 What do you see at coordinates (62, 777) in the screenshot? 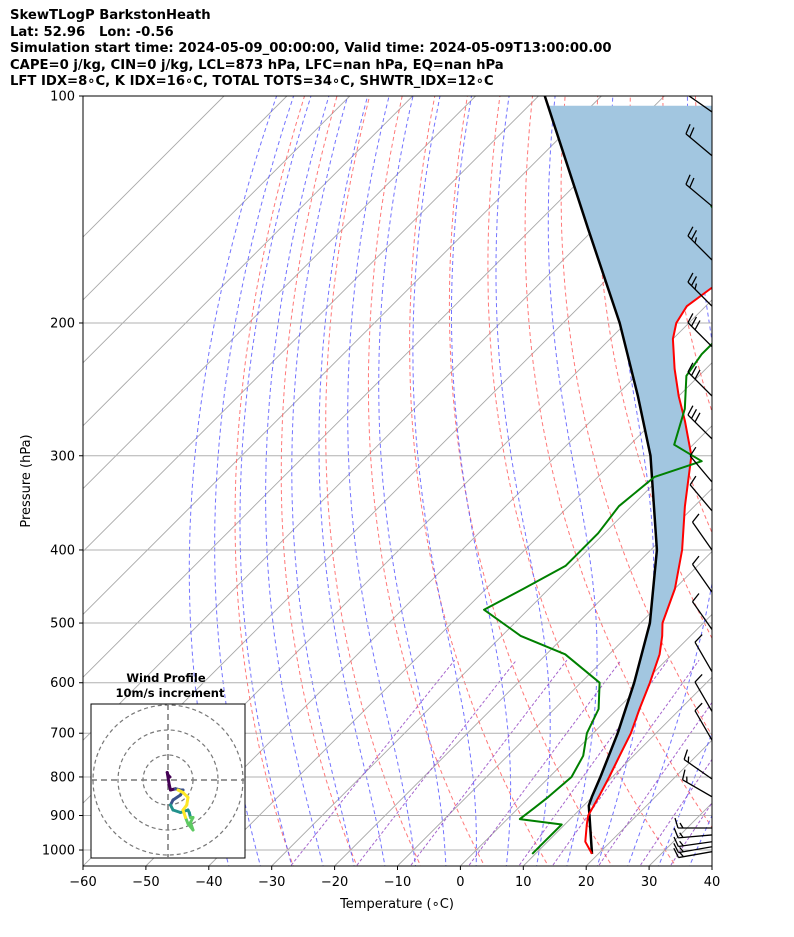
I see `y-tick-label: 800` at bounding box center [62, 777].